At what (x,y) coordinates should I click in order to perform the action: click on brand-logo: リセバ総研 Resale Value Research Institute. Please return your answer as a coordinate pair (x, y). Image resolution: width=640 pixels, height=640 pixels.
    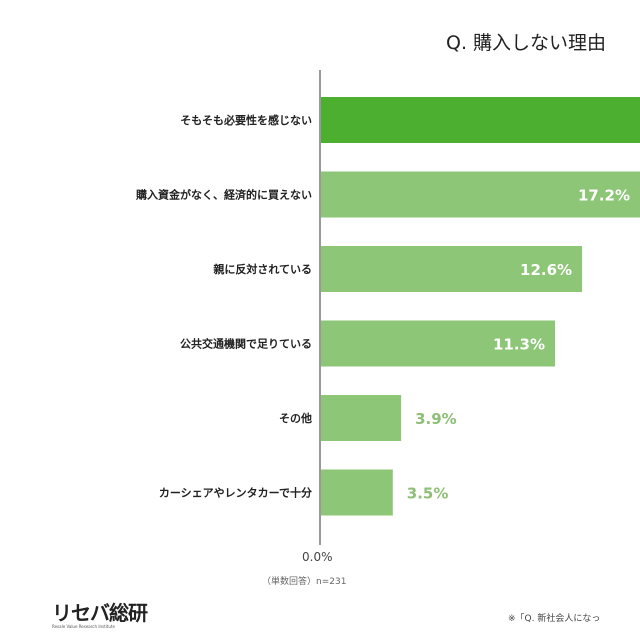
    Looking at the image, I should click on (100, 613).